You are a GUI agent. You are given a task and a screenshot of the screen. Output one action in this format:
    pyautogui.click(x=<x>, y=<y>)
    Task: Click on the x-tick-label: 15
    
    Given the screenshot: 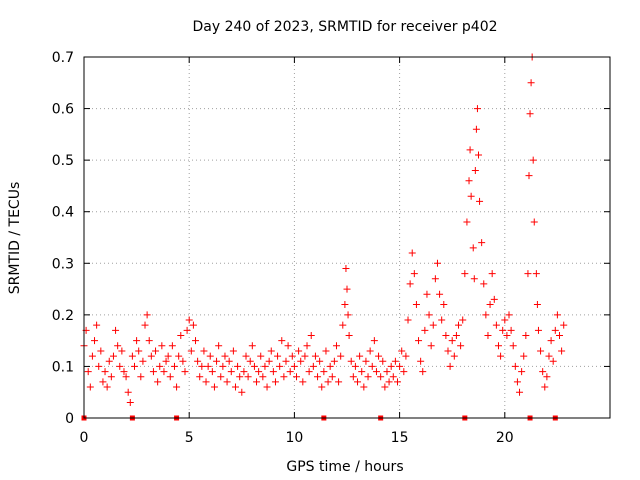 What is the action you would take?
    pyautogui.click(x=400, y=438)
    